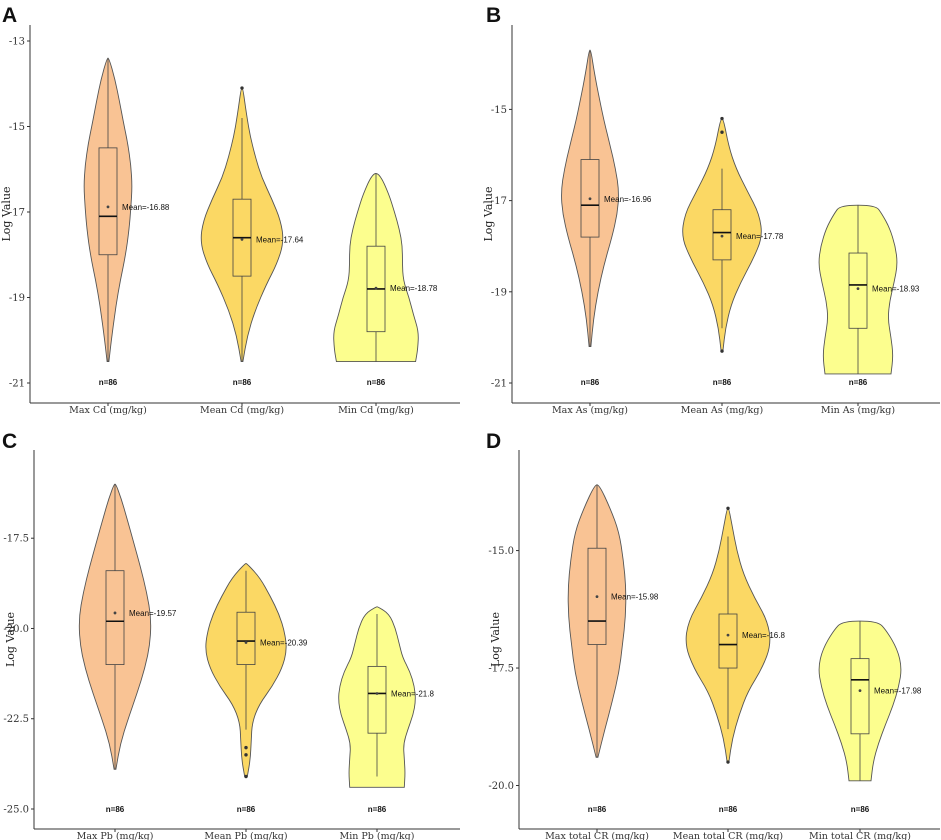  Describe the element at coordinates (763, 635) in the screenshot. I see `mean-label: Mean=-16.8` at that location.